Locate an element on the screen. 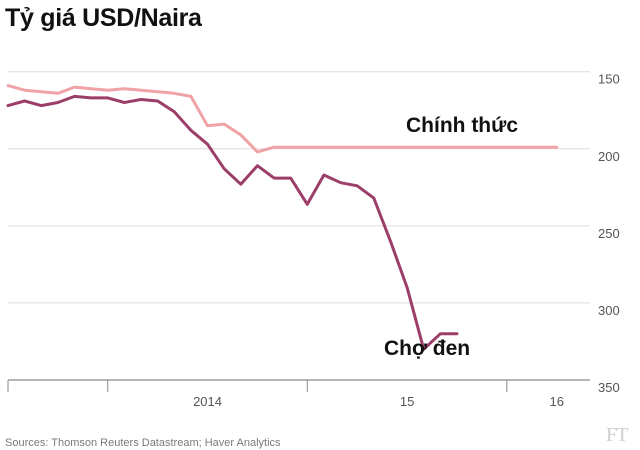 This screenshot has height=450, width=640. x-tick-label-2014: 2014 is located at coordinates (207, 401).